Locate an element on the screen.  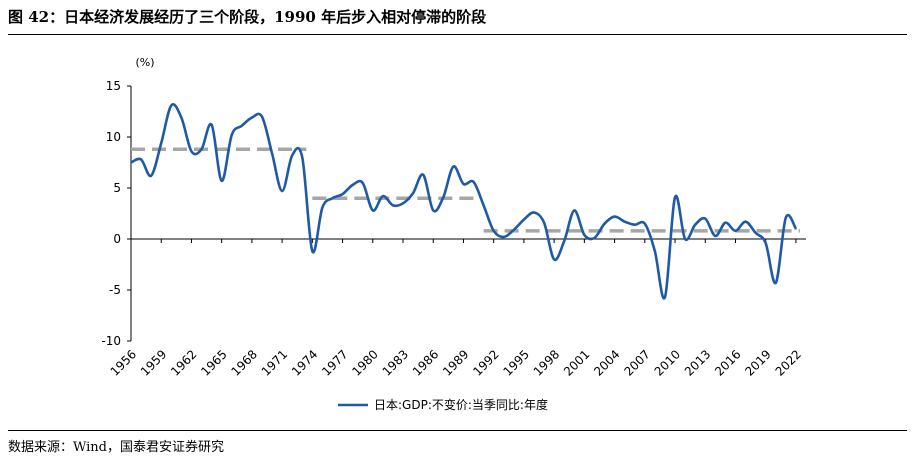
figure-title: 图 42：日本经济发展经历了三个阶段，1990 年后步入相对停滞的阶段 is located at coordinates (247, 17).